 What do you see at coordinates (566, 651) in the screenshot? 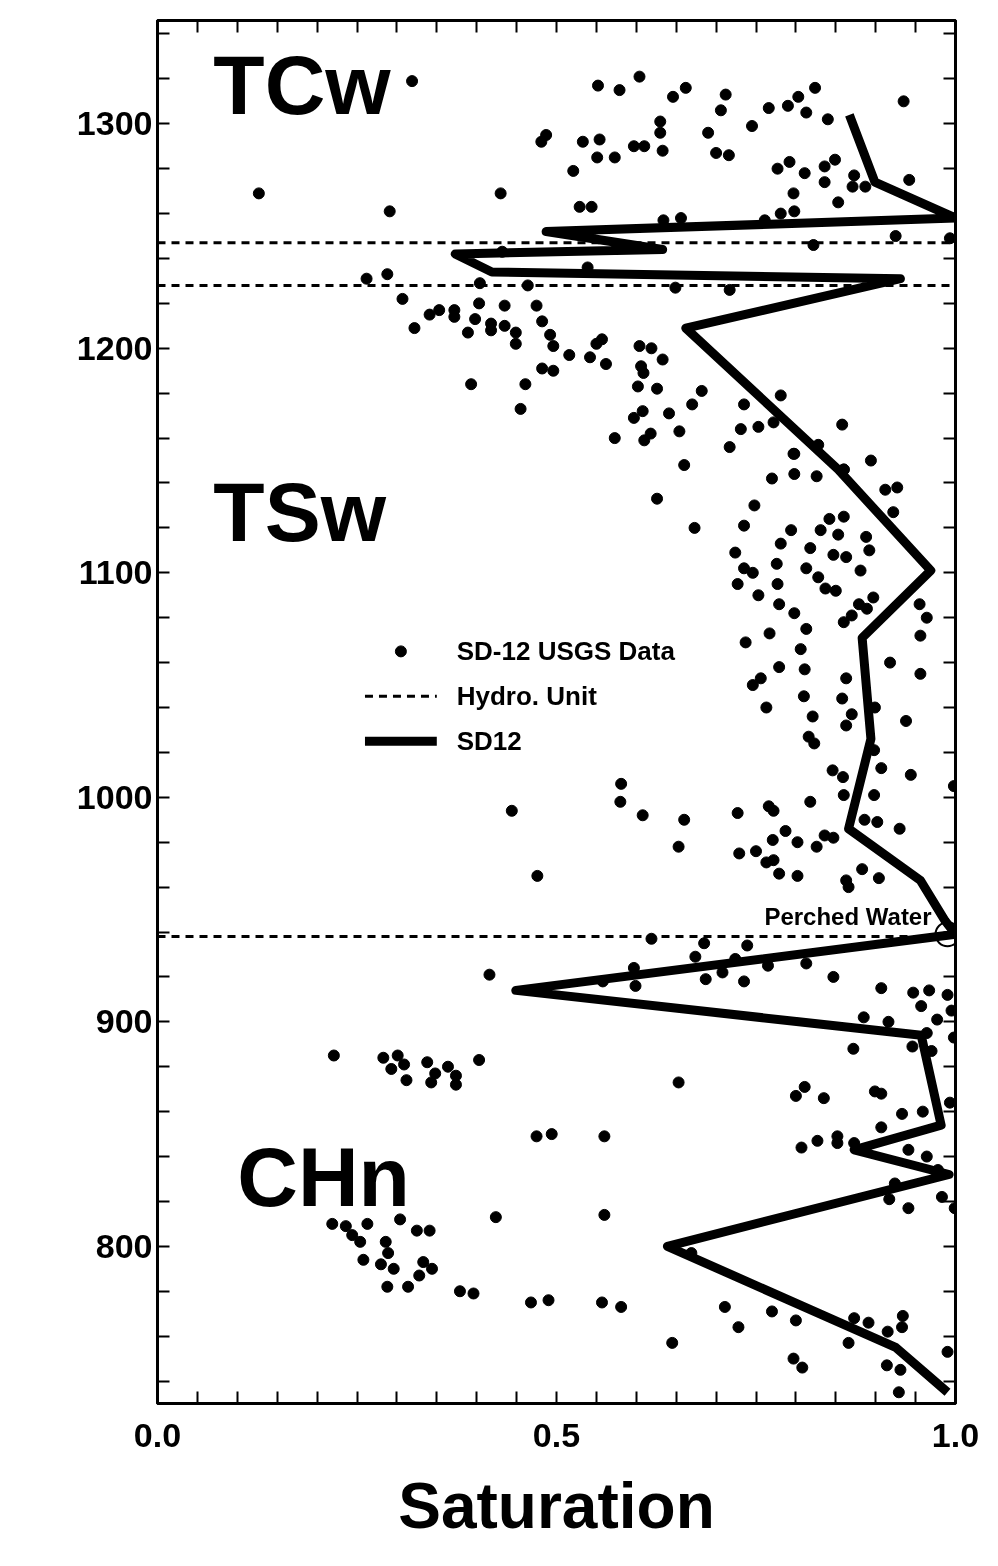
I see `legend-label: SD-12 USGS Data` at bounding box center [566, 651].